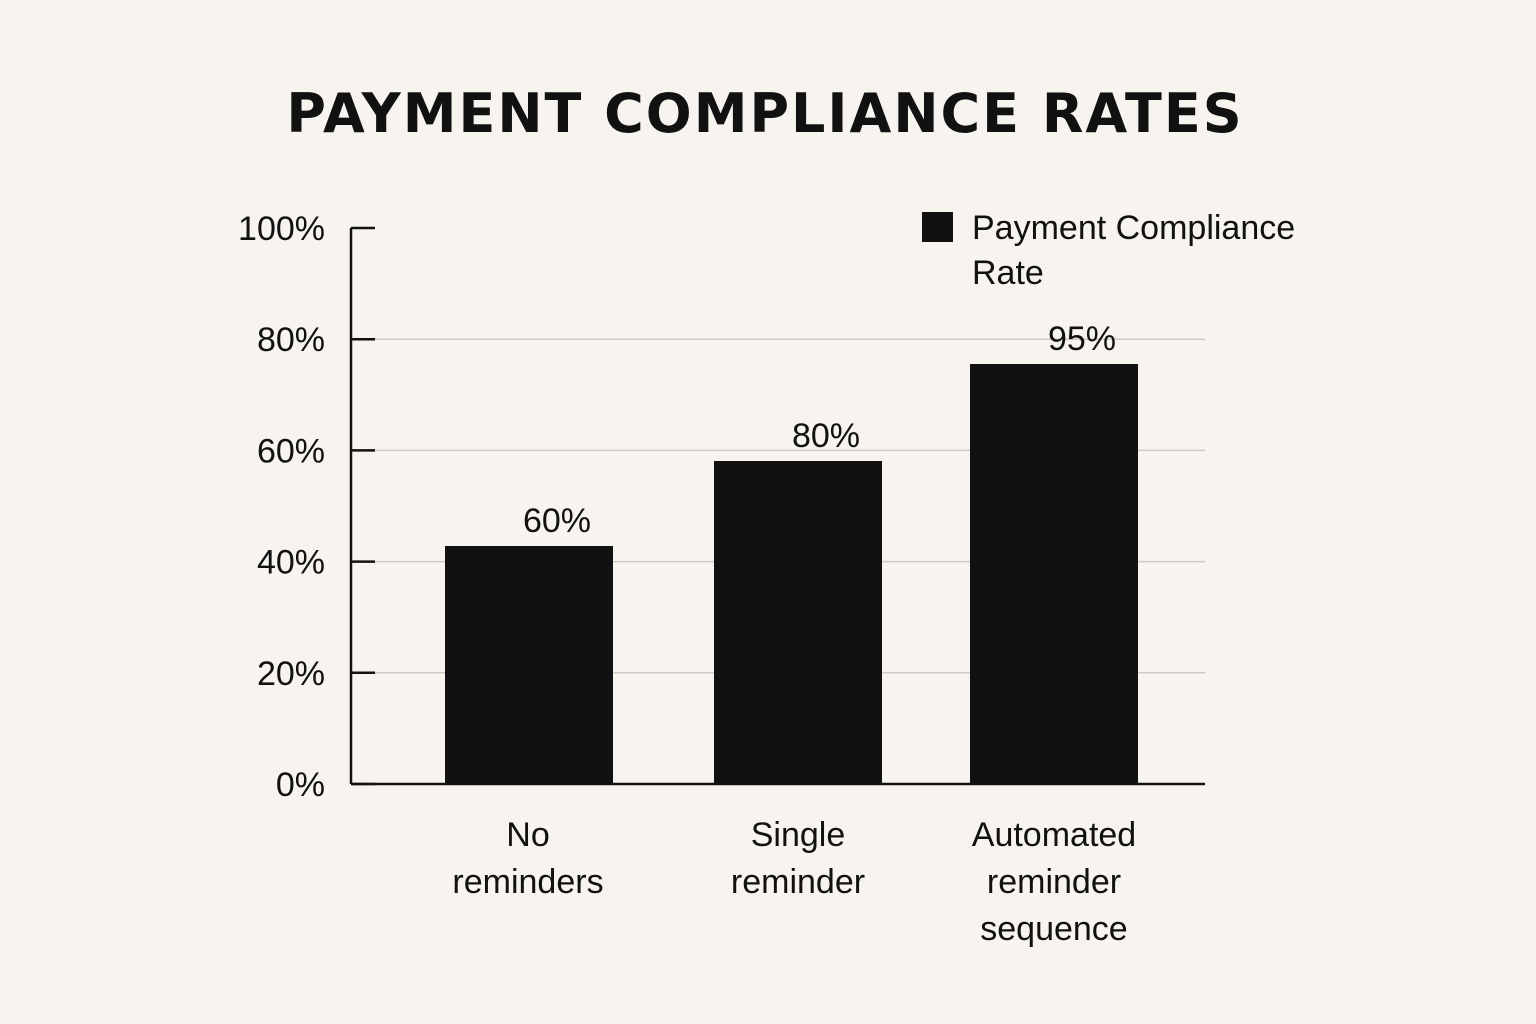 This screenshot has width=1536, height=1024. Describe the element at coordinates (527, 858) in the screenshot. I see `x-category-label: No reminders` at that location.